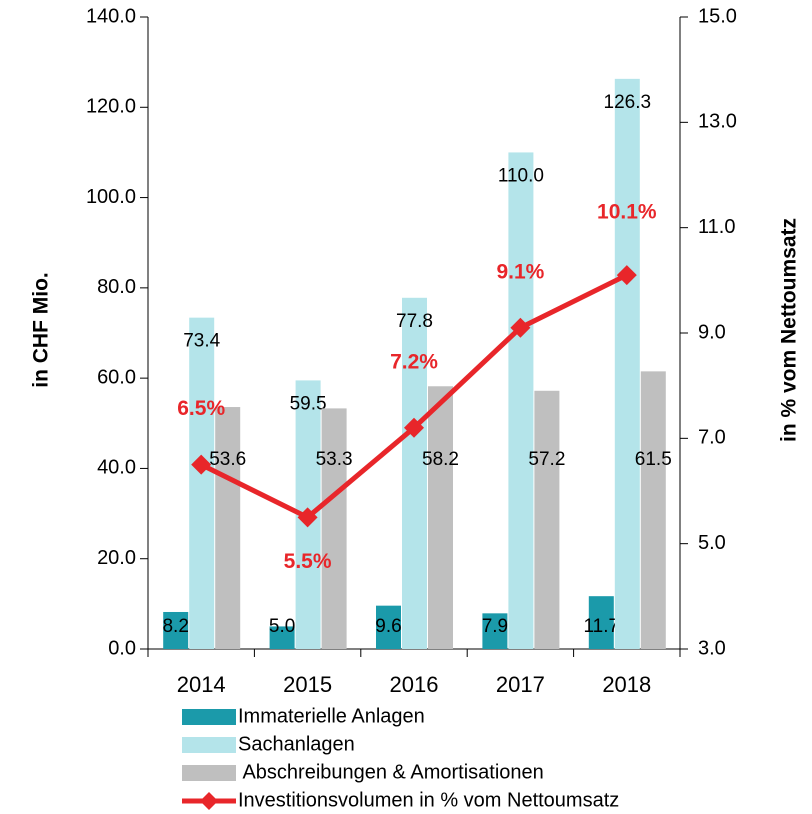 The image size is (812, 814). Describe the element at coordinates (627, 212) in the screenshot. I see `line-value-label: 10.1%` at that location.